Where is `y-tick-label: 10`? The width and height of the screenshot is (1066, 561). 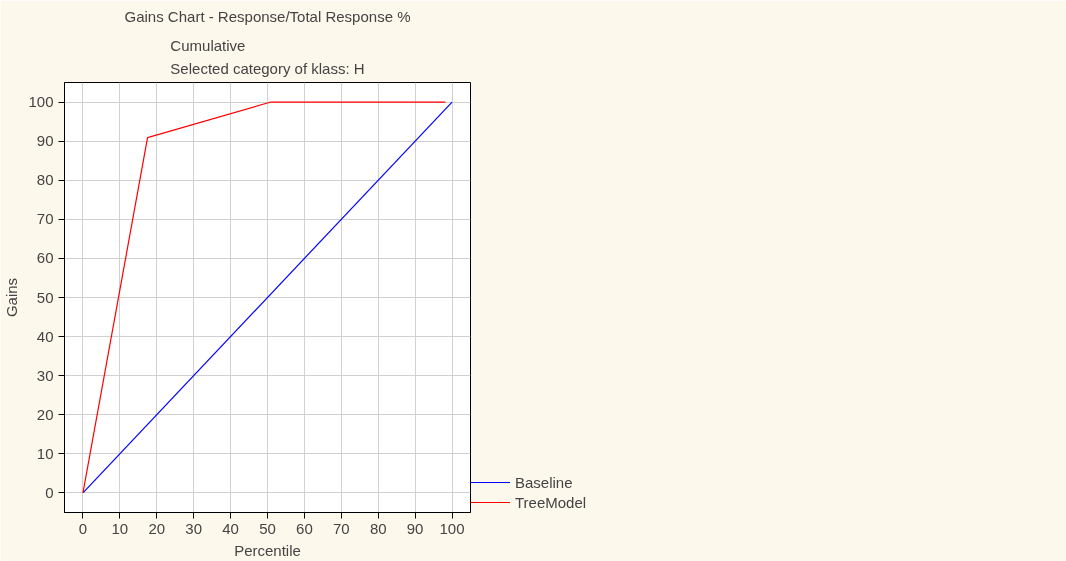 y-tick-label: 10 is located at coordinates (45, 453).